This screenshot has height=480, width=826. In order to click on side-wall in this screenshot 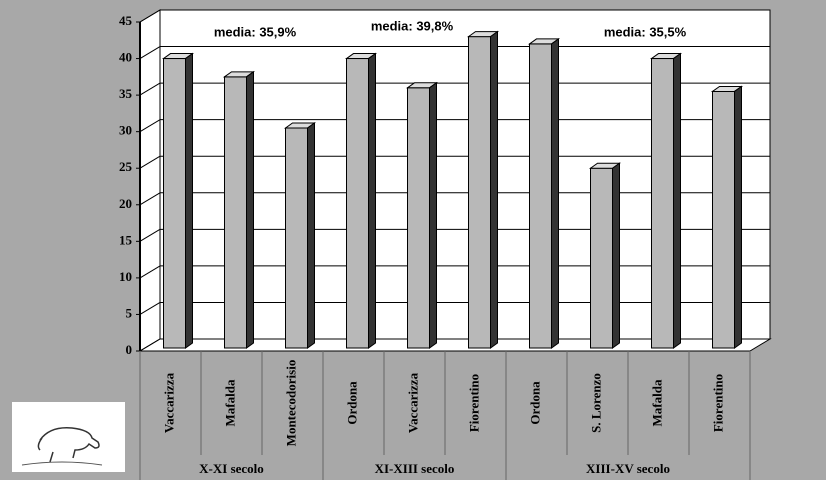, I will do `click(150, 180)`.